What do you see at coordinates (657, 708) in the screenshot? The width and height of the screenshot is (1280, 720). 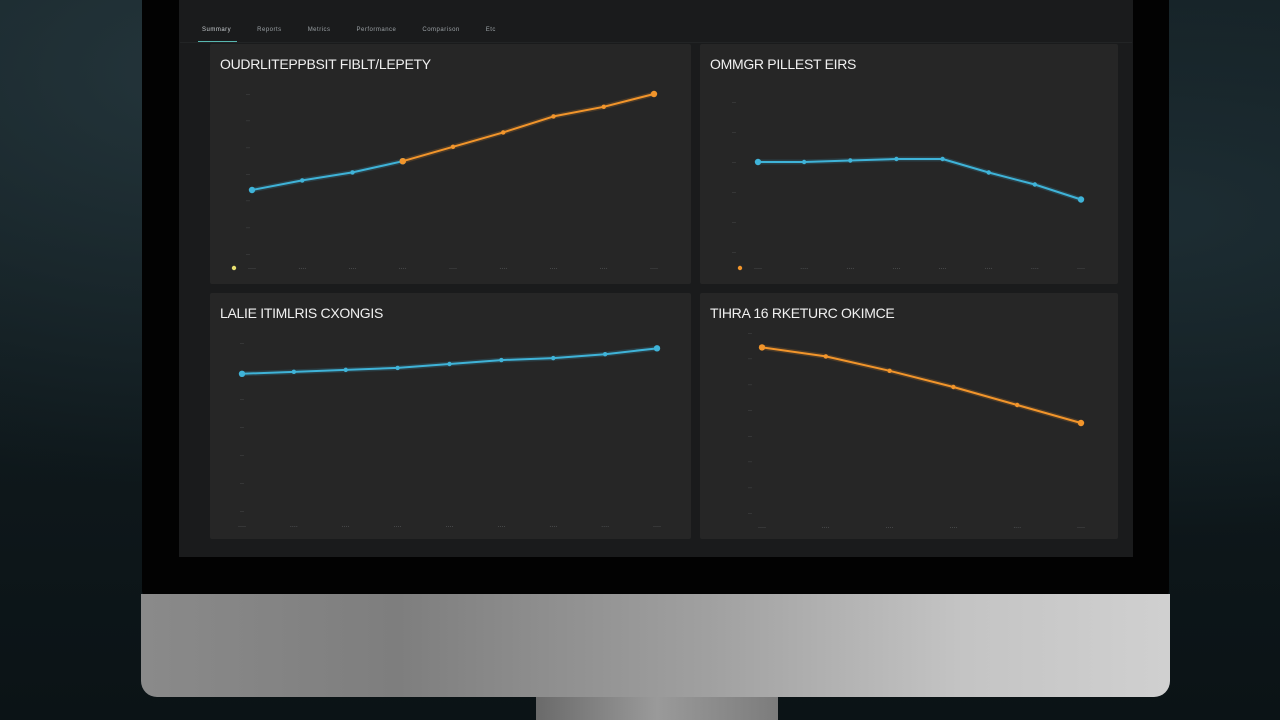 I see `monitor-stand` at bounding box center [657, 708].